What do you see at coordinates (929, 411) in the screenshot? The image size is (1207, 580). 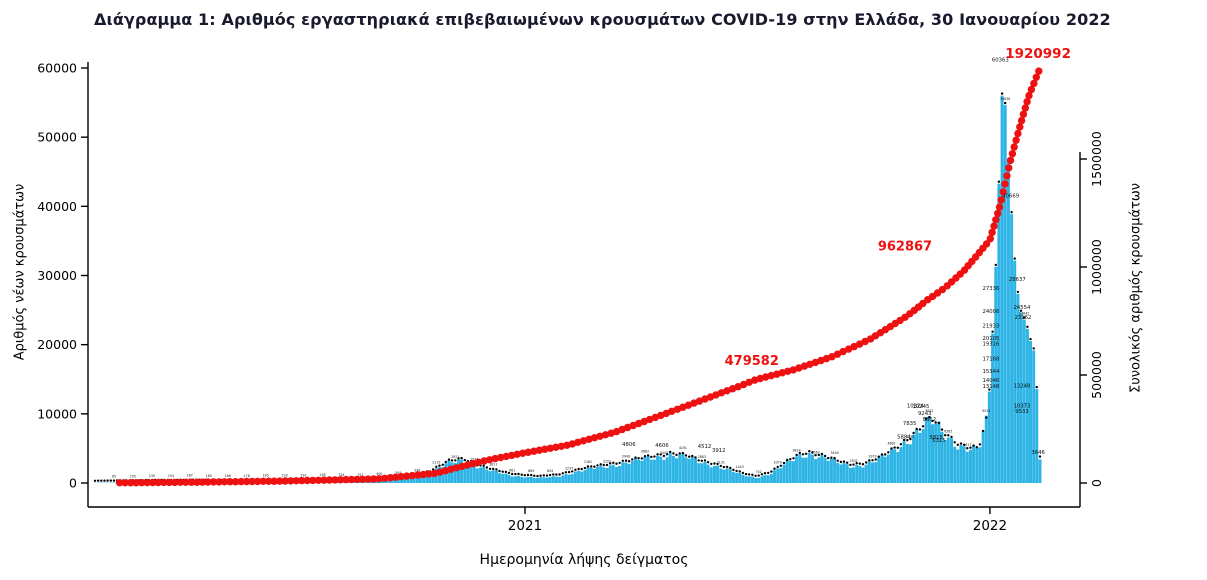 I see `svg-text: 9512` at bounding box center [929, 411].